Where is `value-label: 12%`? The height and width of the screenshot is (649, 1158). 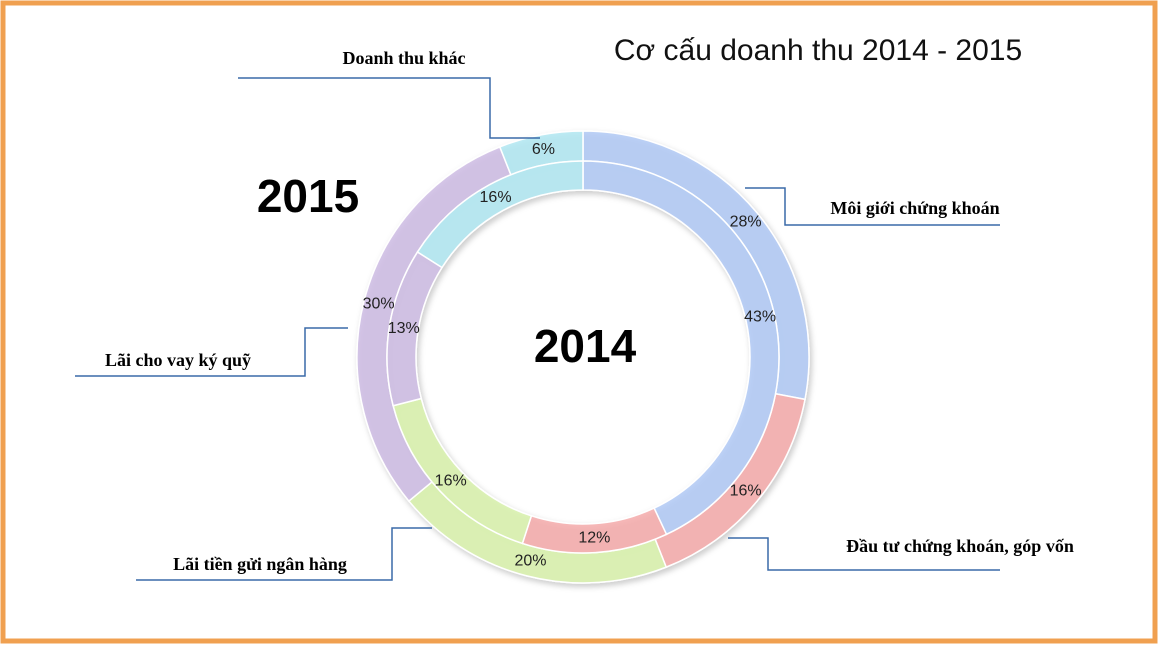 value-label: 12% is located at coordinates (594, 537).